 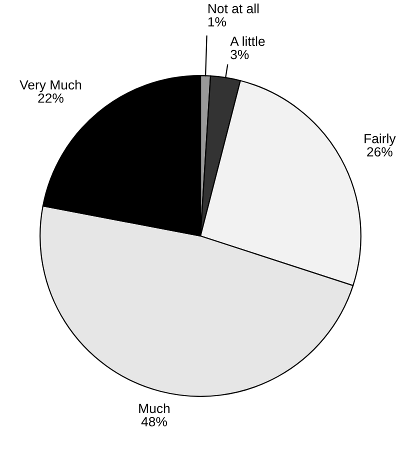 I want to click on data-label: 22%, so click(x=51, y=98).